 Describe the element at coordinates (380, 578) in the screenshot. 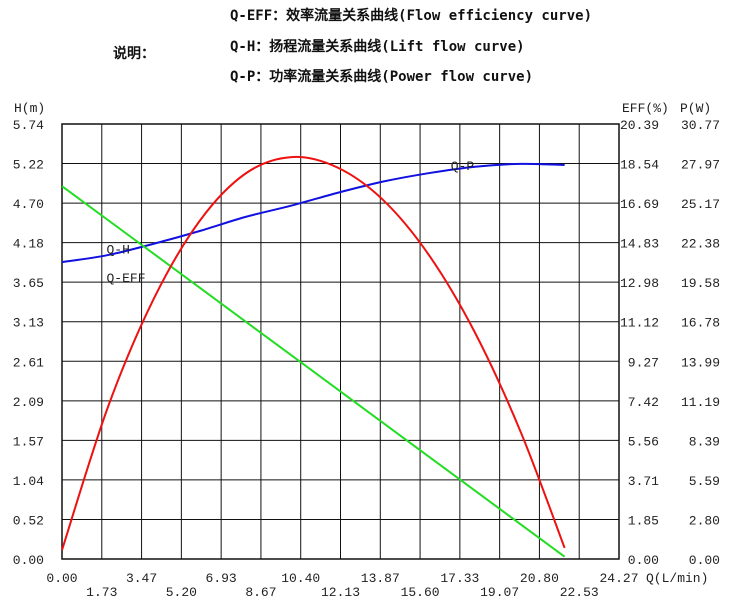

I see `x-tick-label: 13.87` at that location.